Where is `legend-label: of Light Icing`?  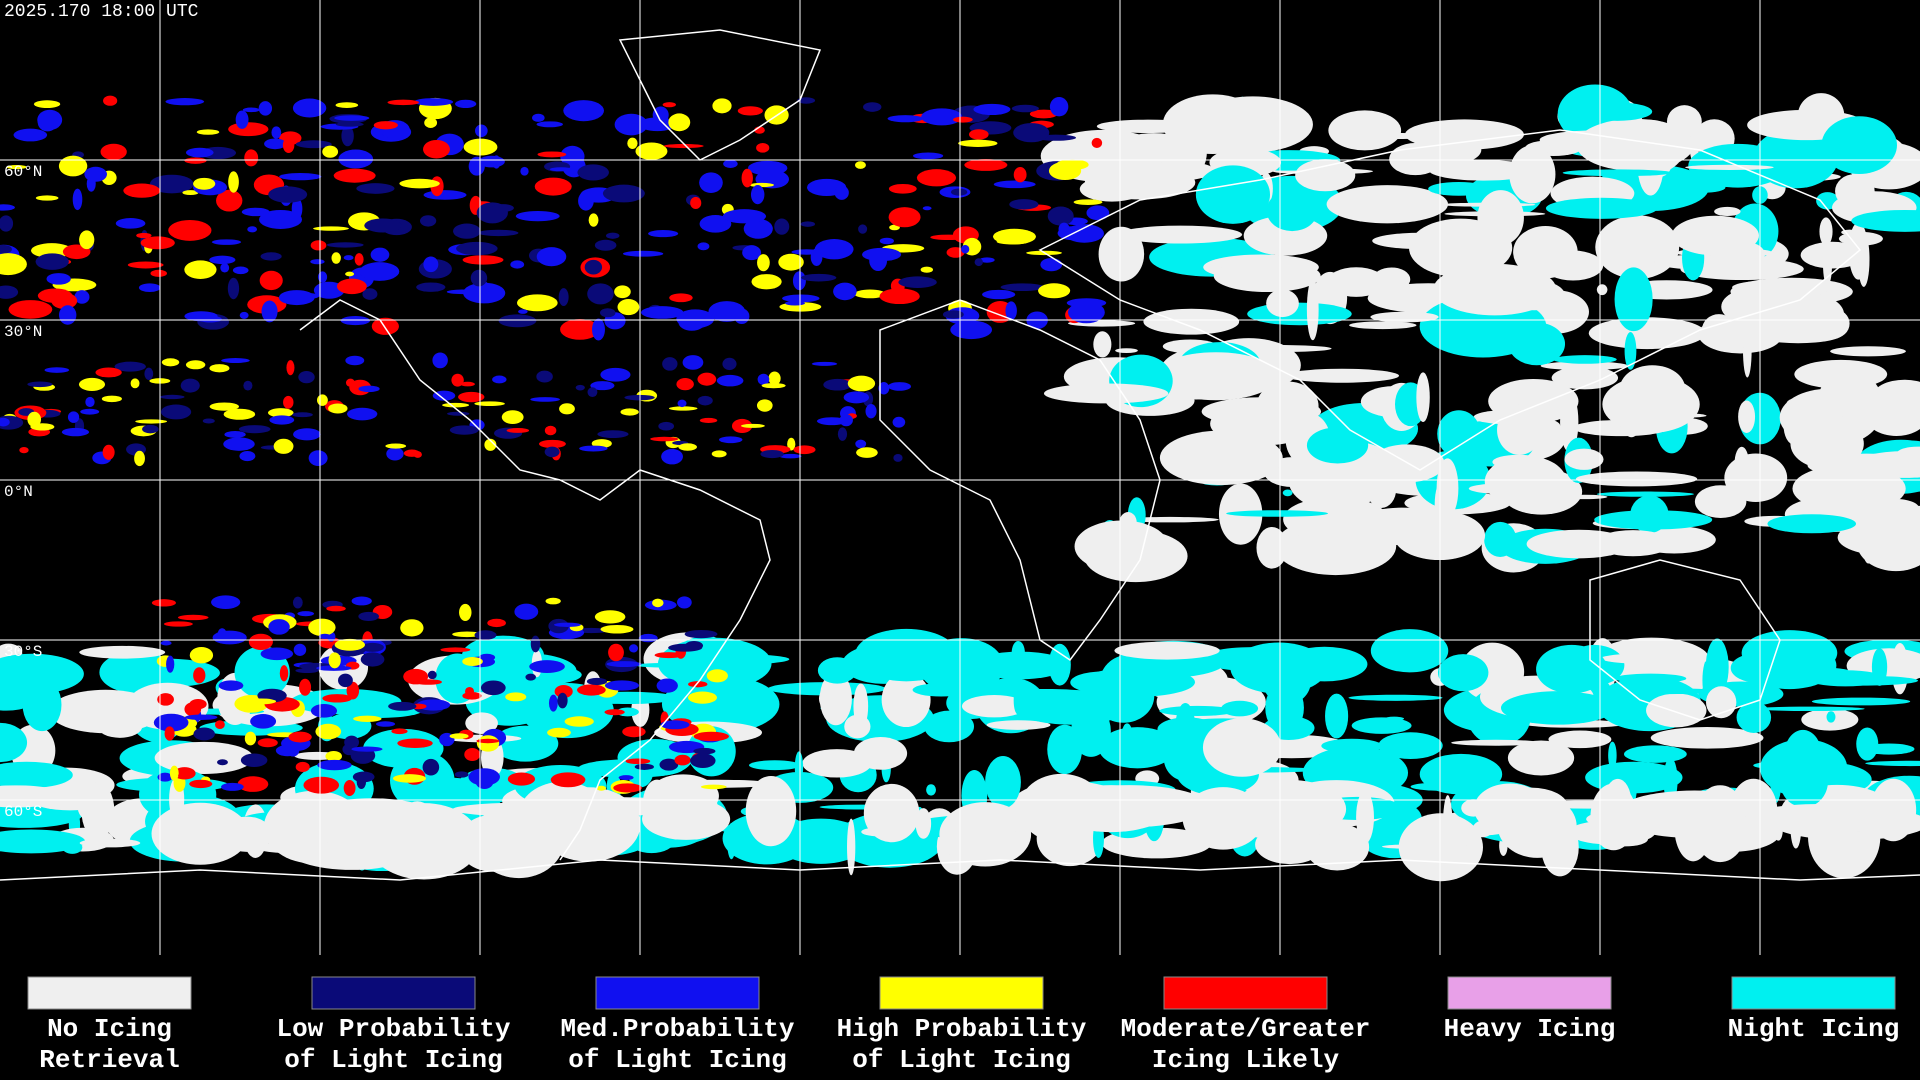
legend-label: of Light Icing is located at coordinates (393, 1060).